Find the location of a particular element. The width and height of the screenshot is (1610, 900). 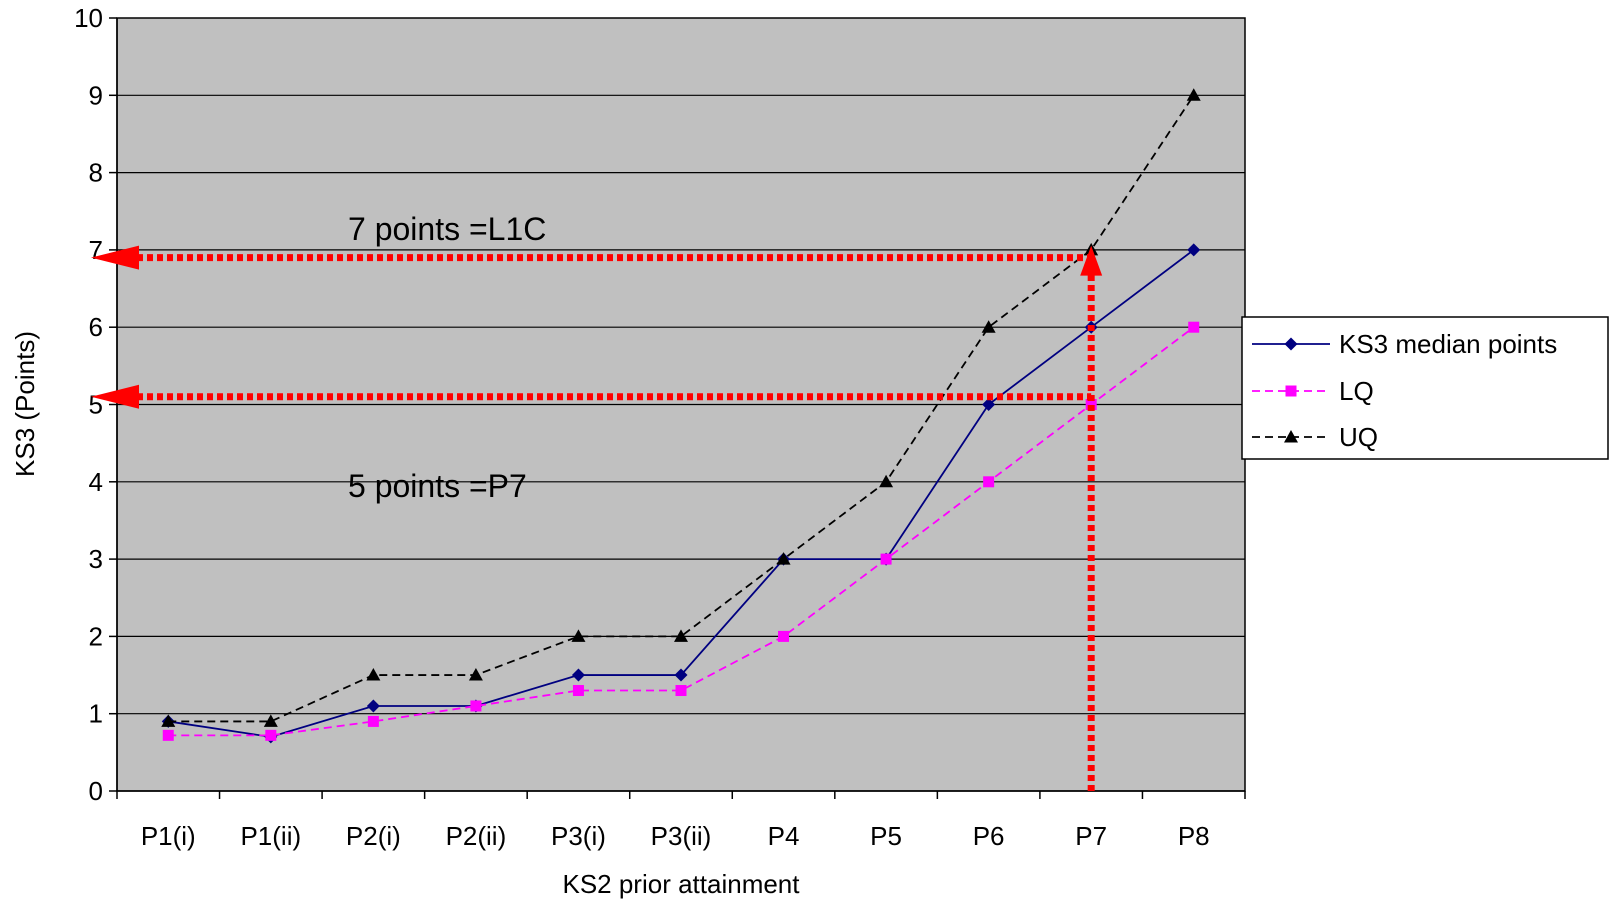

x-tick-label-5: P3(ii) is located at coordinates (681, 836).